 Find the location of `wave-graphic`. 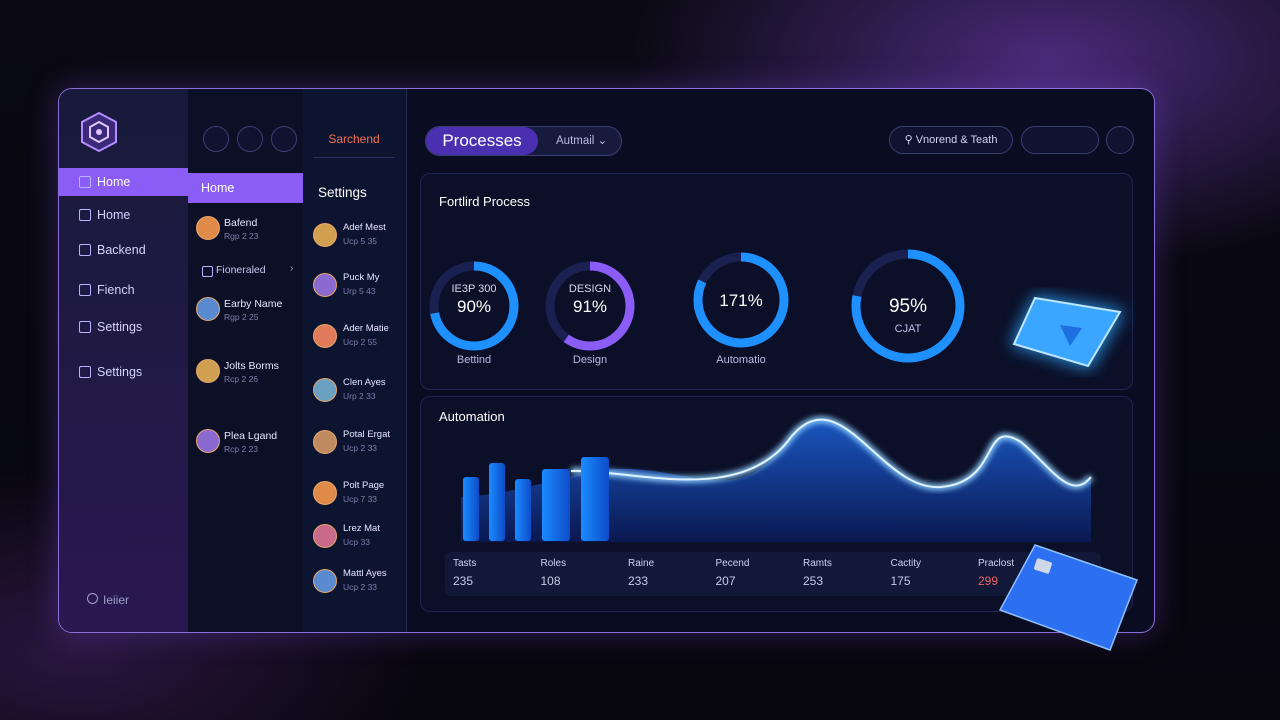

wave-graphic is located at coordinates (777, 479).